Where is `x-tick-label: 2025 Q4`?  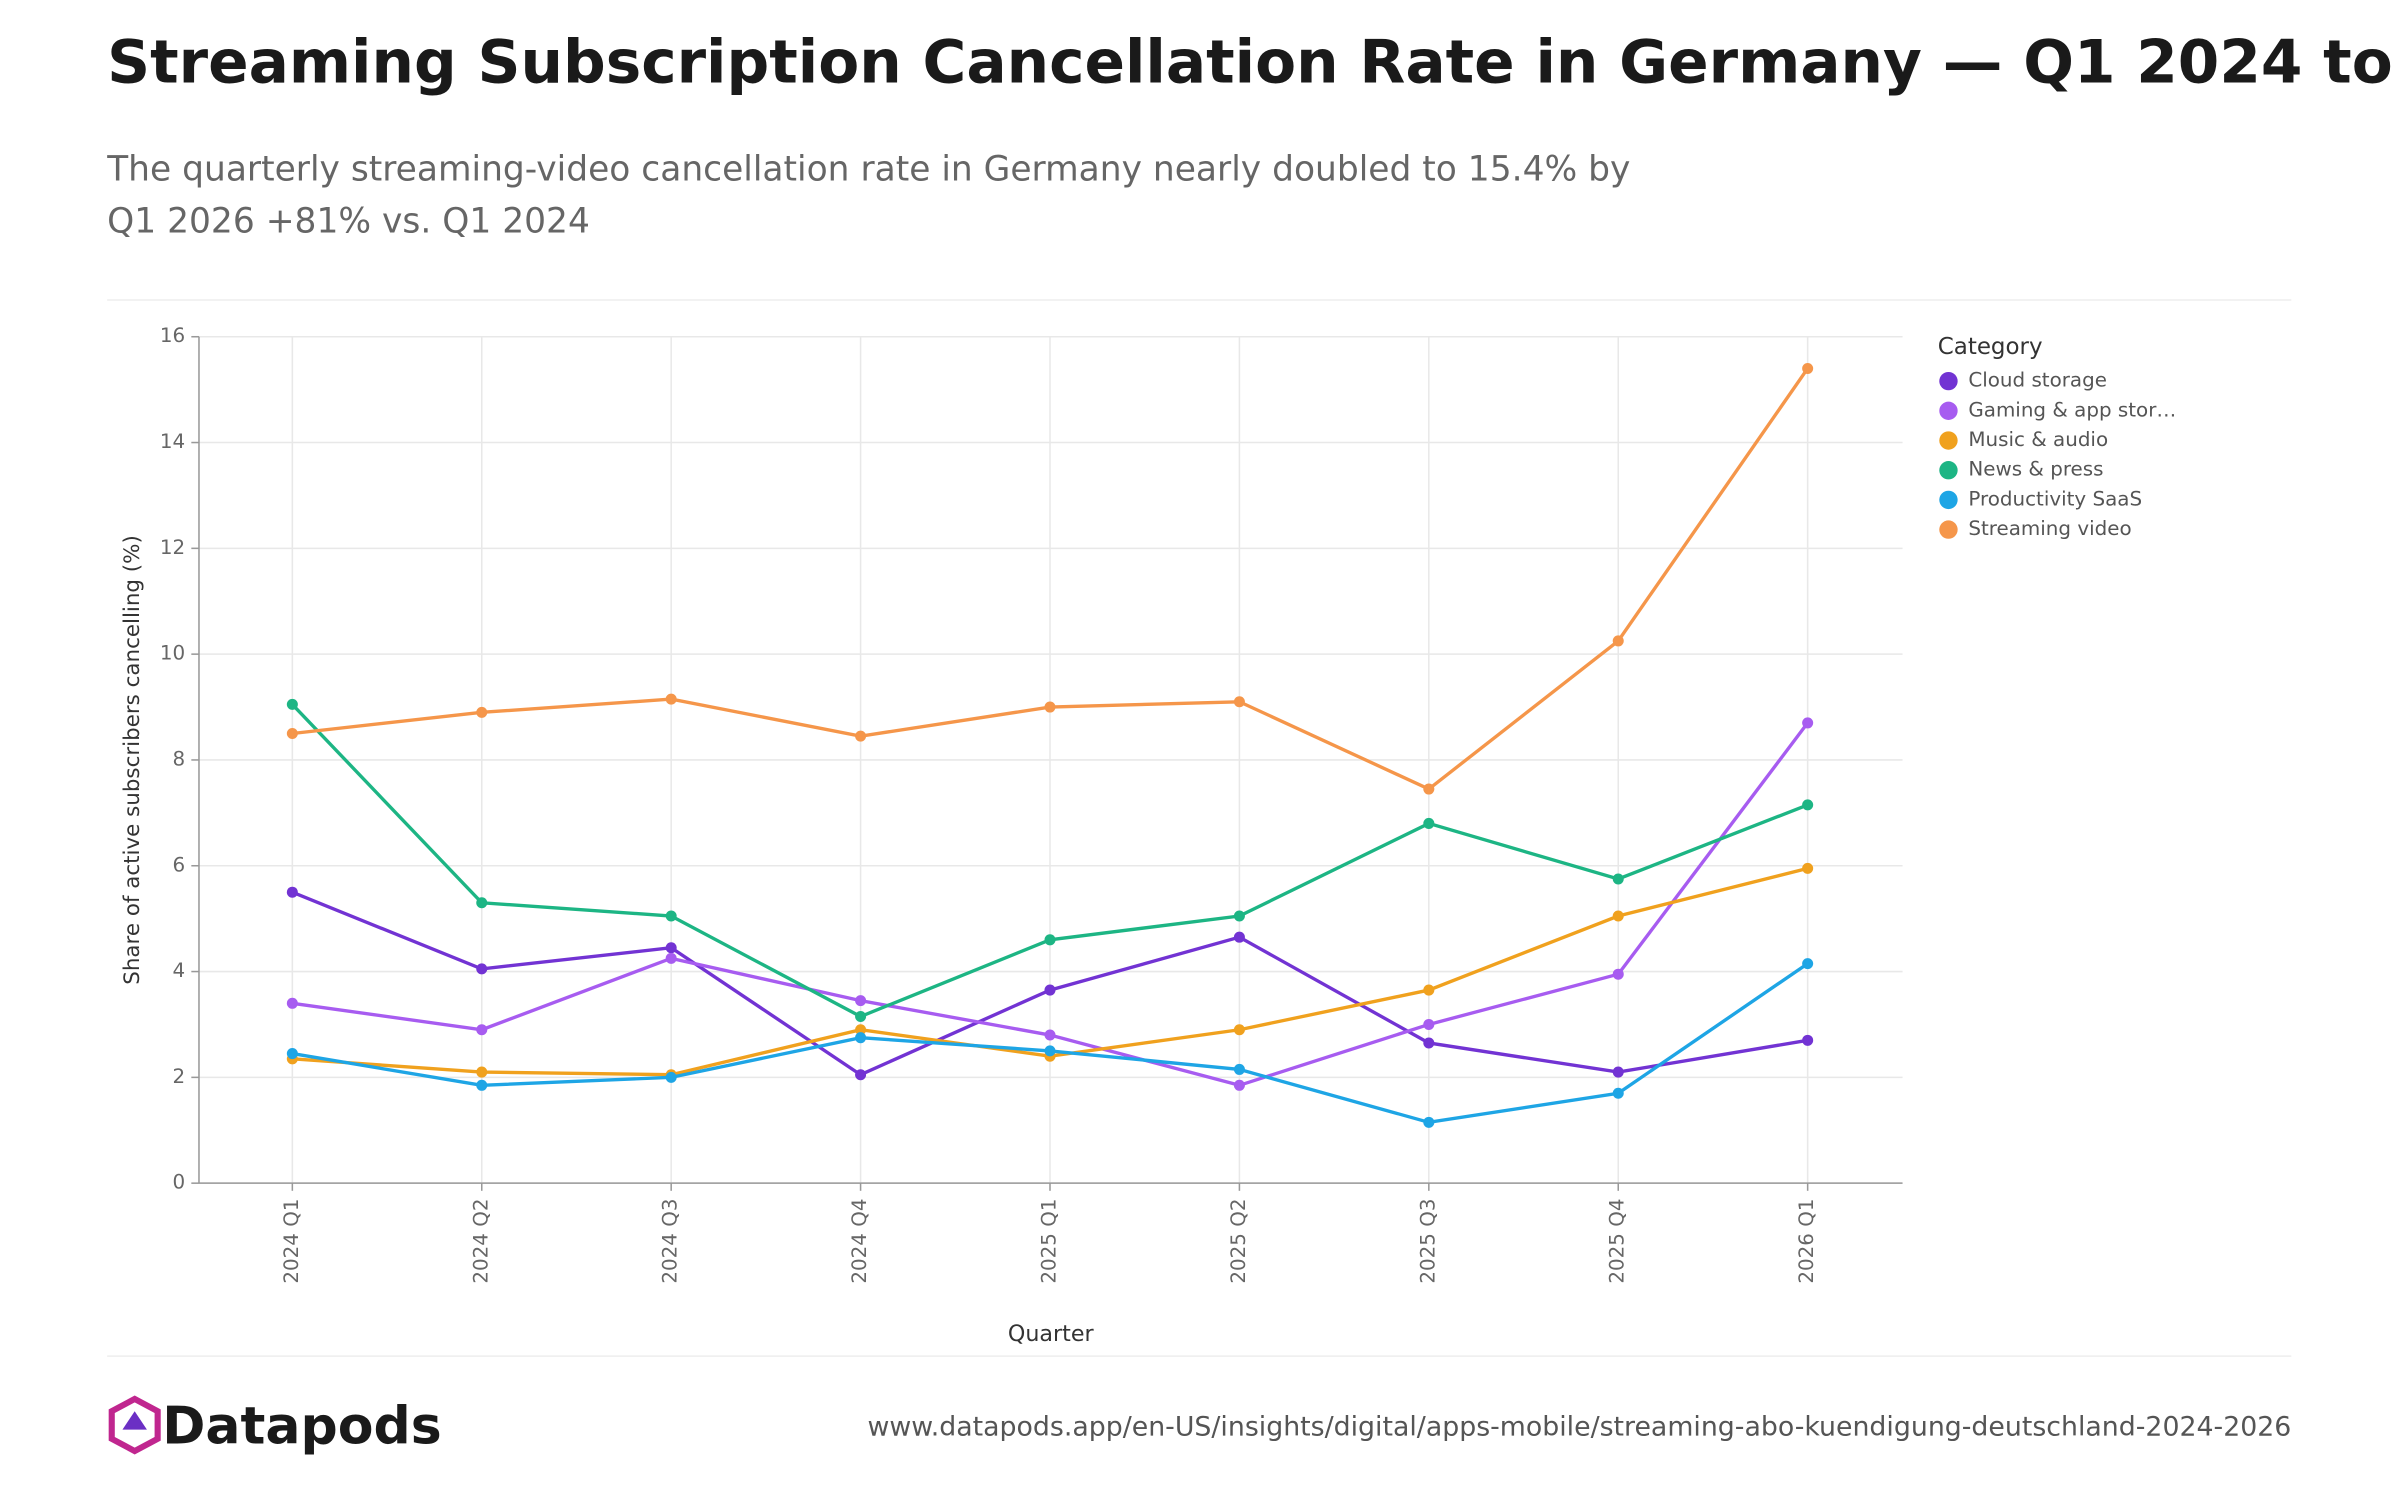 x-tick-label: 2025 Q4 is located at coordinates (1617, 1240).